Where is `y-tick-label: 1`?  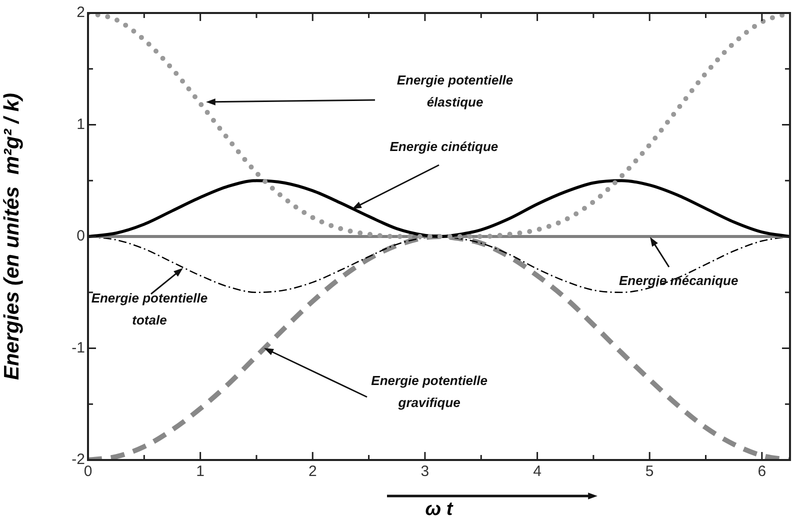
y-tick-label: 1 is located at coordinates (80, 124).